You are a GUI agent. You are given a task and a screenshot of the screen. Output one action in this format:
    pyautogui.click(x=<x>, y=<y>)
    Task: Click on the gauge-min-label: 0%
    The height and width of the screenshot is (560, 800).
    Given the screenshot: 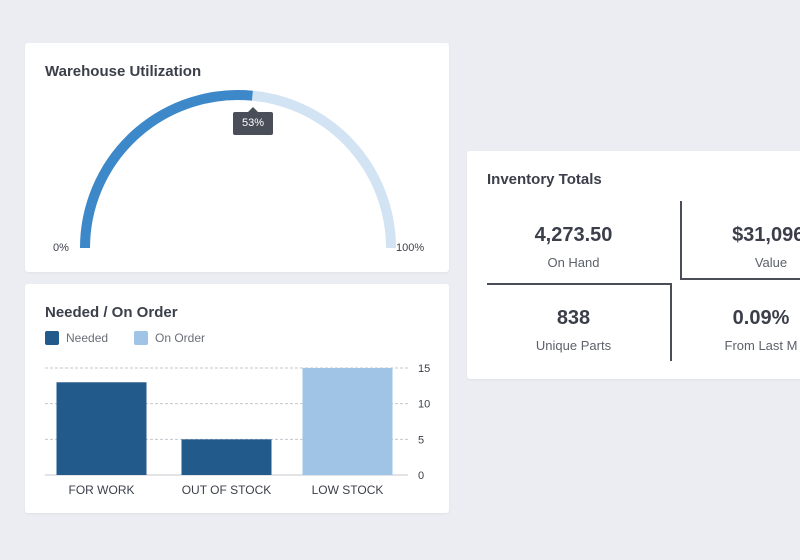 What is the action you would take?
    pyautogui.click(x=61, y=248)
    